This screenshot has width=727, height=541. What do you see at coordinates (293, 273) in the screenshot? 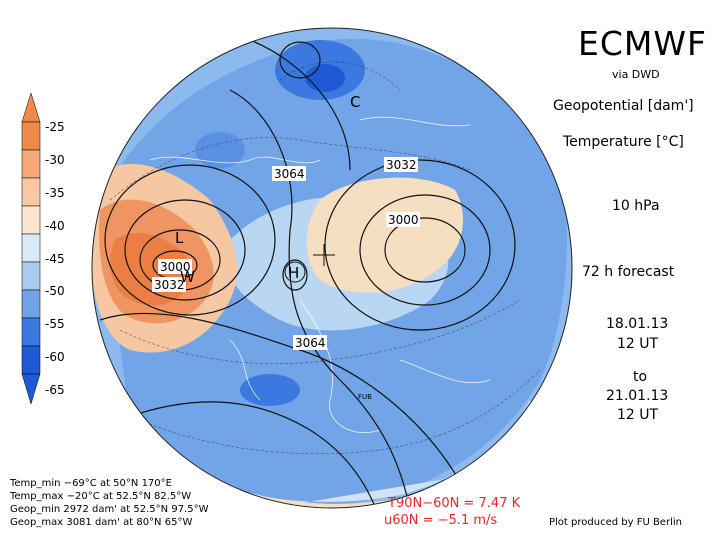
I see `high-center-marker: H` at bounding box center [293, 273].